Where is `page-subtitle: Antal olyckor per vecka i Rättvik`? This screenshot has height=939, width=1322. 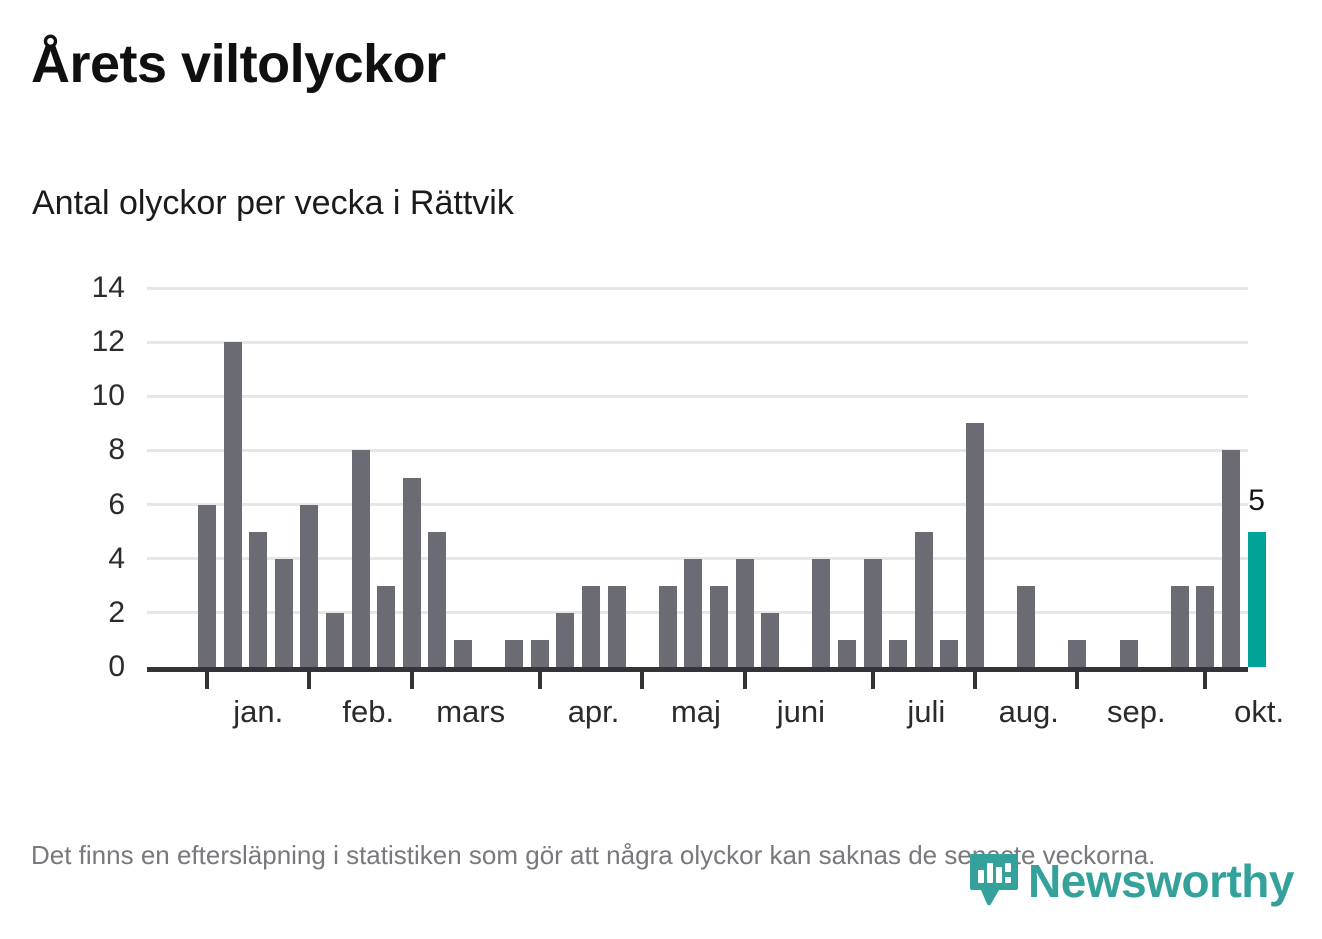 page-subtitle: Antal olyckor per vecka i Rättvik is located at coordinates (273, 203).